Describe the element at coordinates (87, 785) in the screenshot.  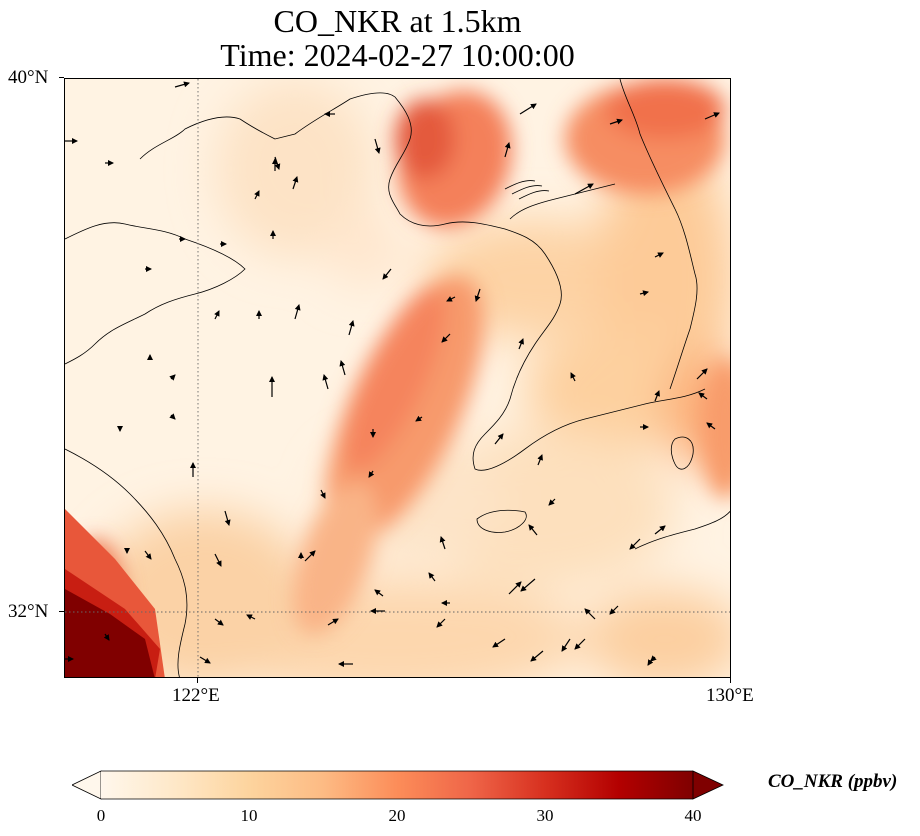
I see `colorbar-extend-min` at that location.